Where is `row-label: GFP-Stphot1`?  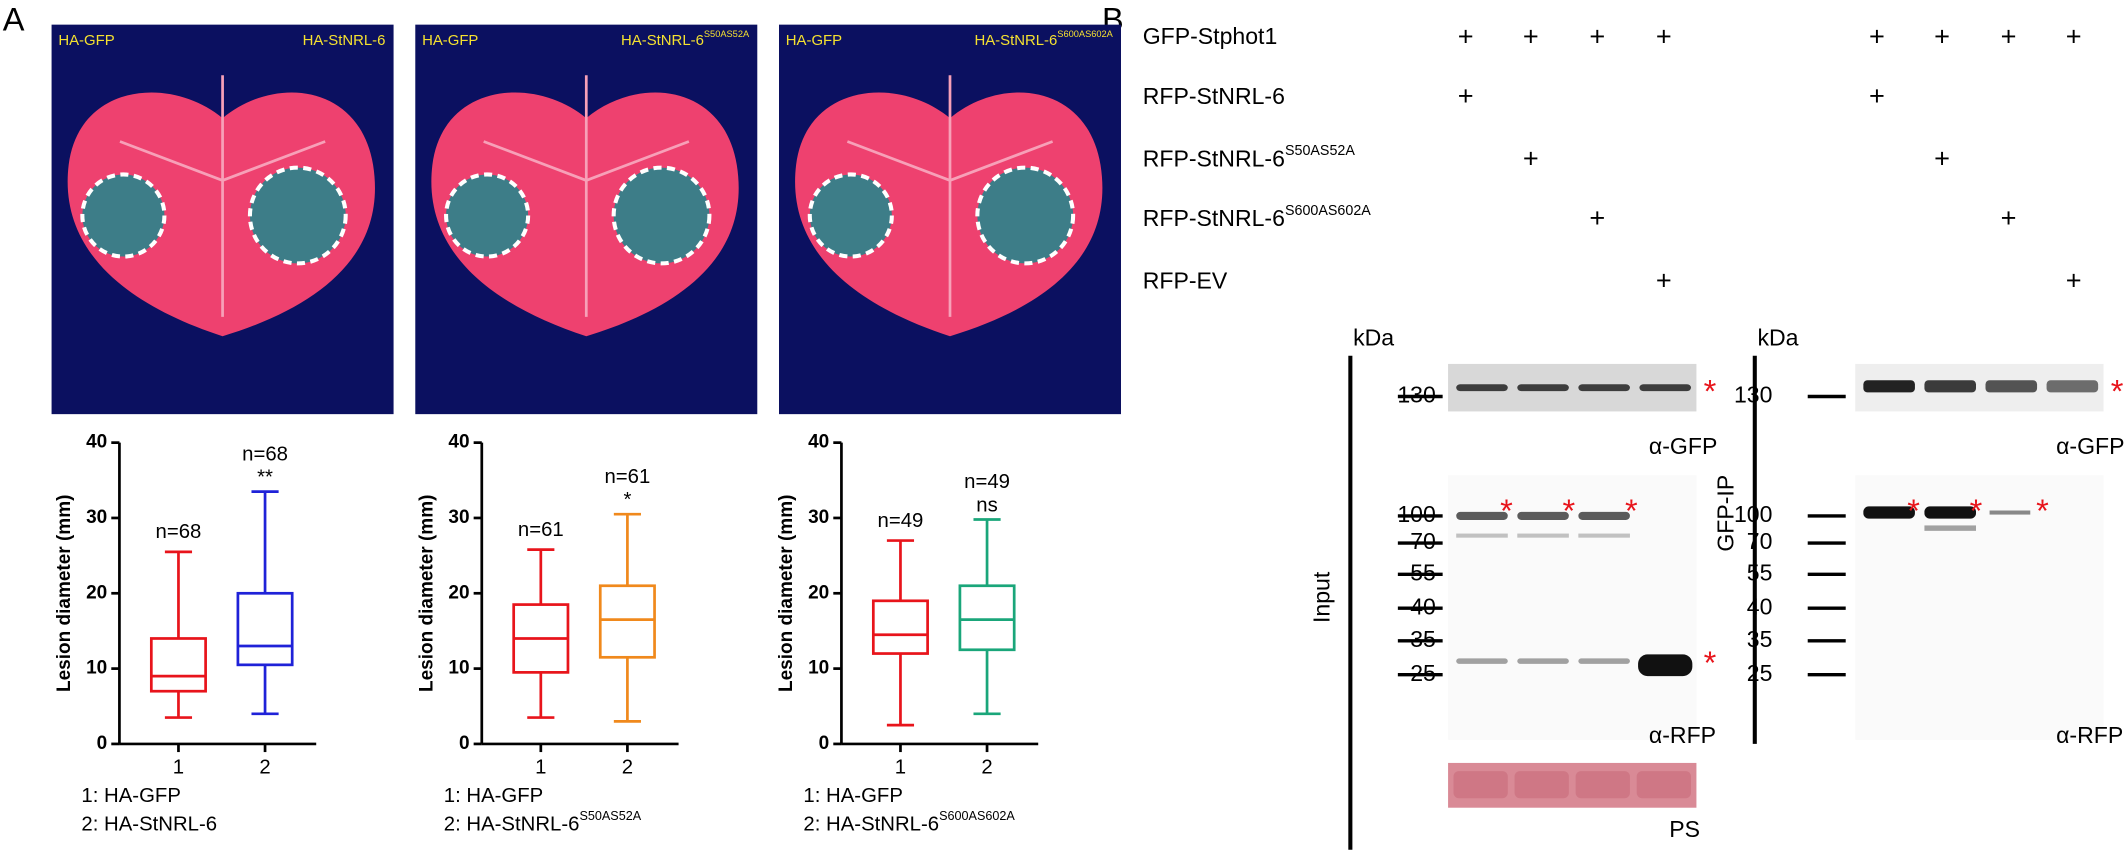 row-label: GFP-Stphot1 is located at coordinates (1210, 36).